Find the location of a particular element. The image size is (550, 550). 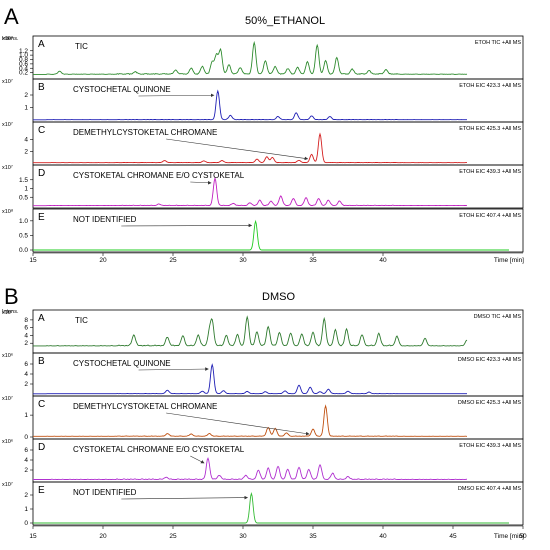

trace-legend: ETOH EIC 407.4 +All MS is located at coordinates (490, 216).